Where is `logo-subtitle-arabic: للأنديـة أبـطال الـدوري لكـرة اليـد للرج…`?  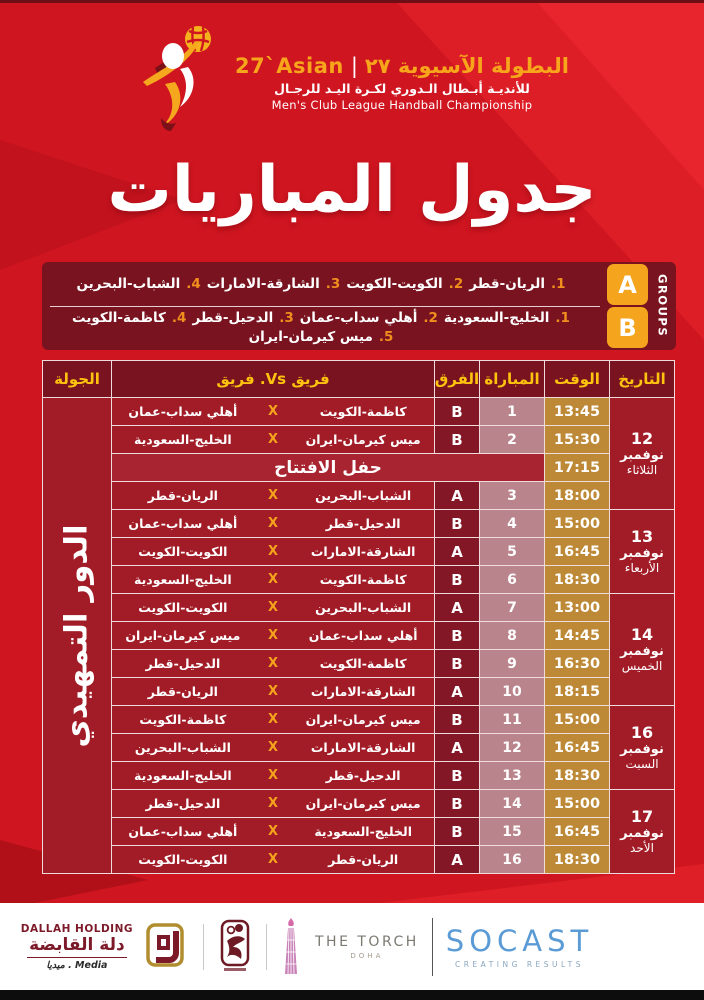 logo-subtitle-arabic: للأنديـة أبـطال الـدوري لكـرة اليـد للرج… is located at coordinates (402, 88).